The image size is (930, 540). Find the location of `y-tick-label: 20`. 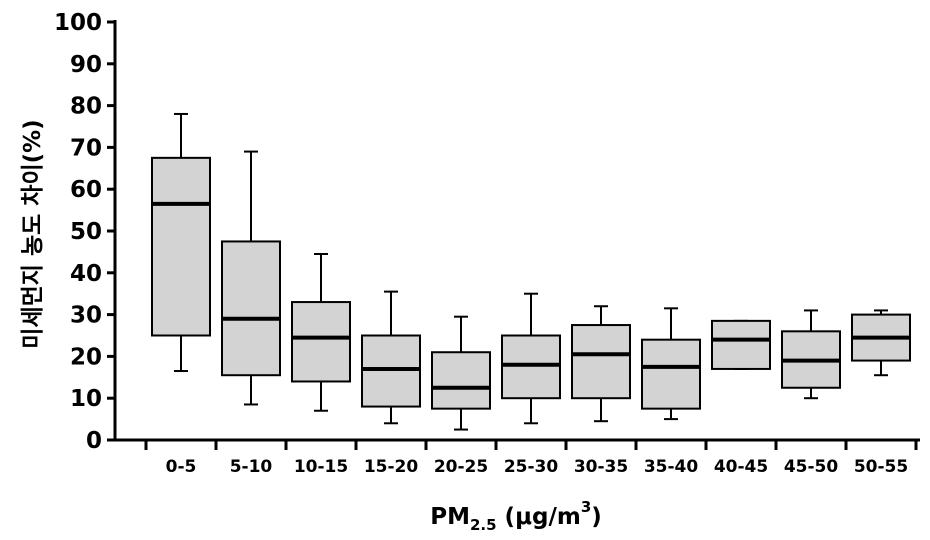

y-tick-label: 20 is located at coordinates (86, 357).